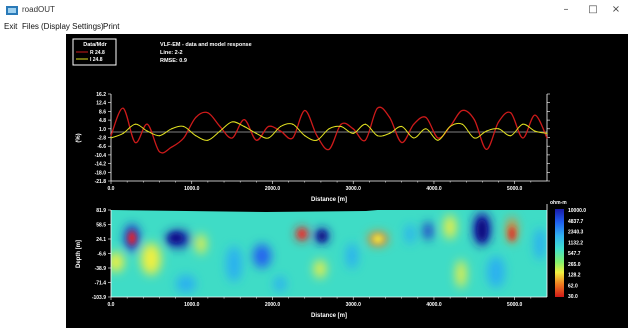 Image resolution: width=628 pixels, height=328 pixels. What do you see at coordinates (101, 104) in the screenshot?
I see `top-ytick-label: 12.4` at bounding box center [101, 104].